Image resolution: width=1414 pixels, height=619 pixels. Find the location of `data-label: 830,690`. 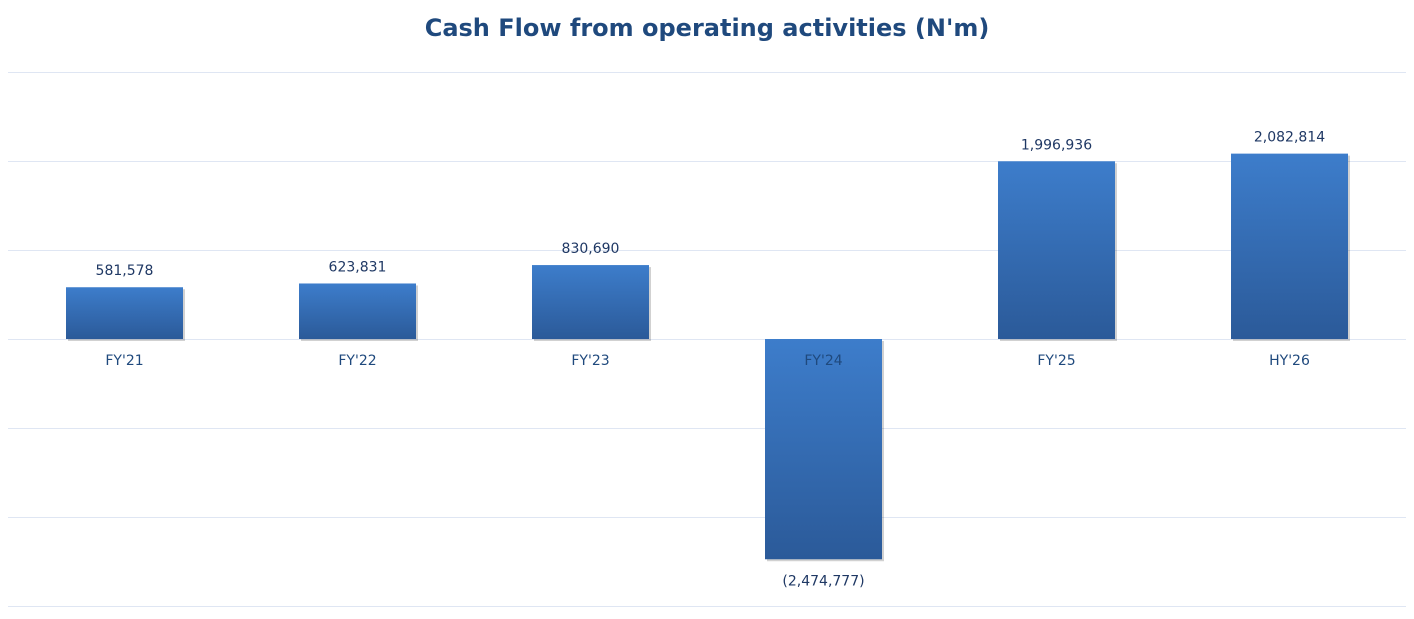

data-label: 830,690 is located at coordinates (591, 249).